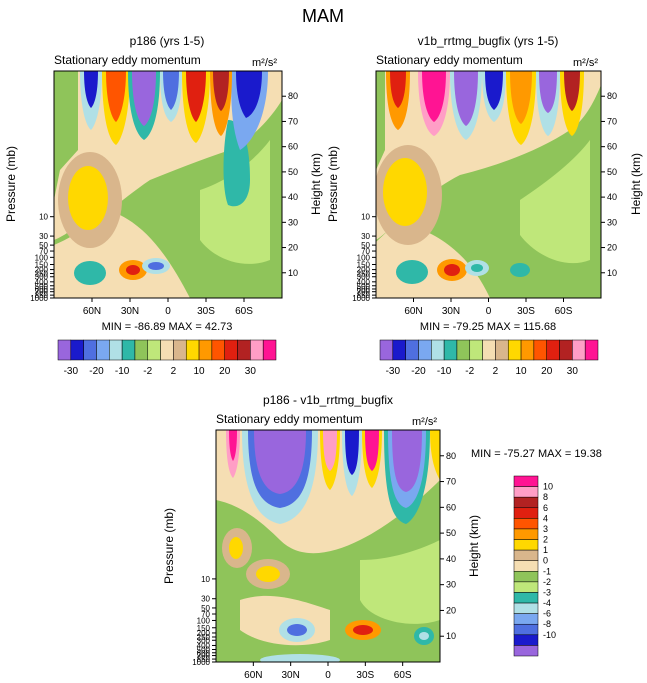 The image size is (647, 683). What do you see at coordinates (545, 561) in the screenshot?
I see `colorbar-3-label: 0` at bounding box center [545, 561].